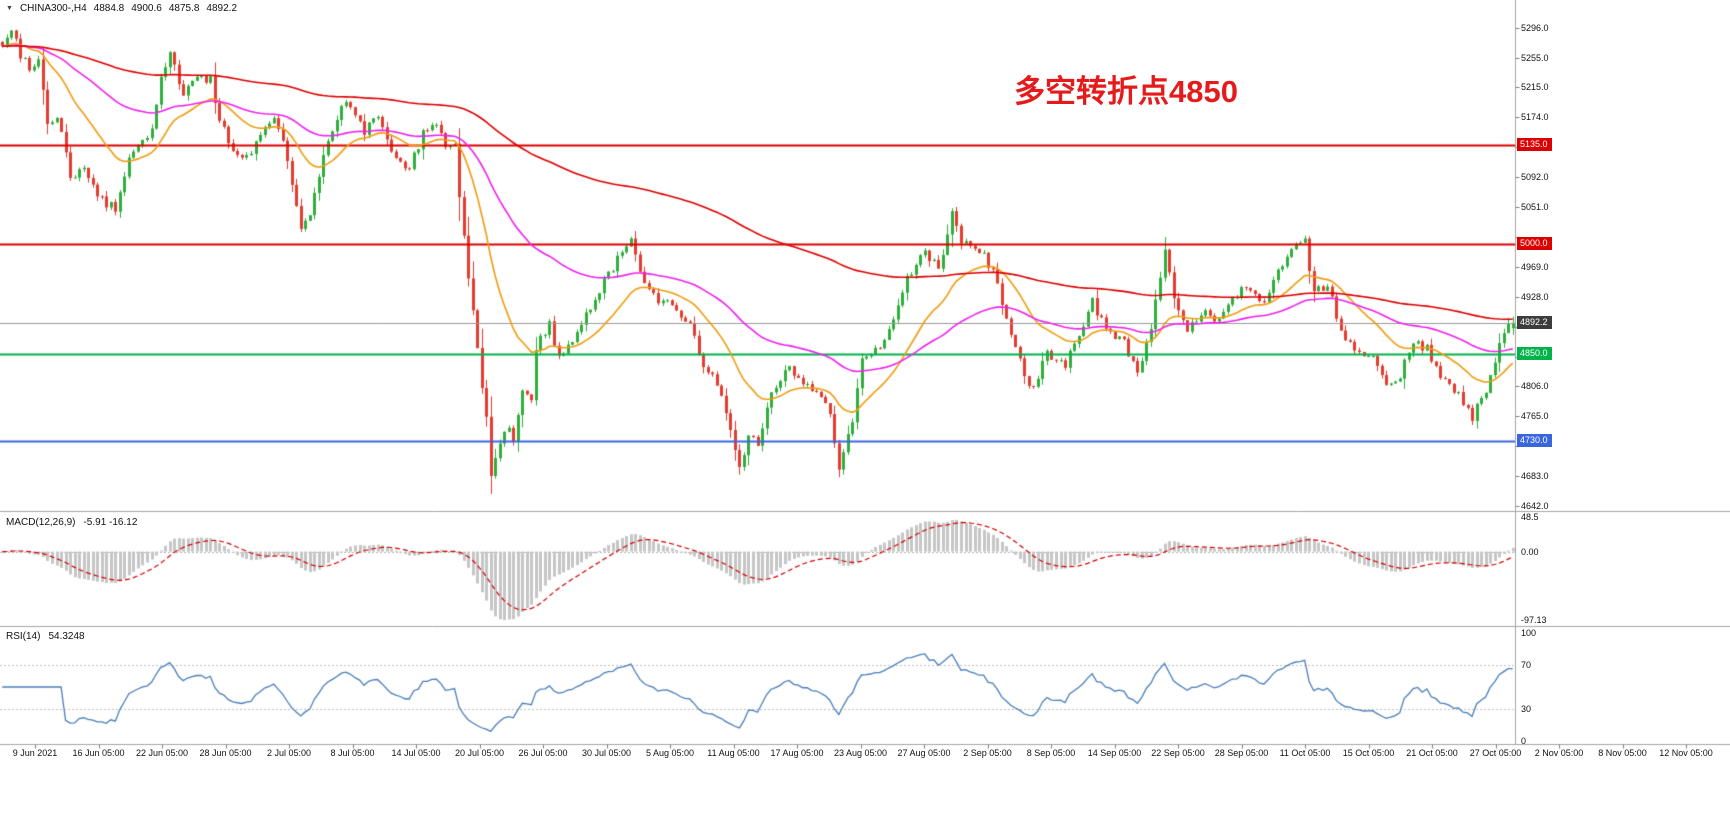  Describe the element at coordinates (110, 522) in the screenshot. I see `macd-values: -5.91 -16.12` at that location.